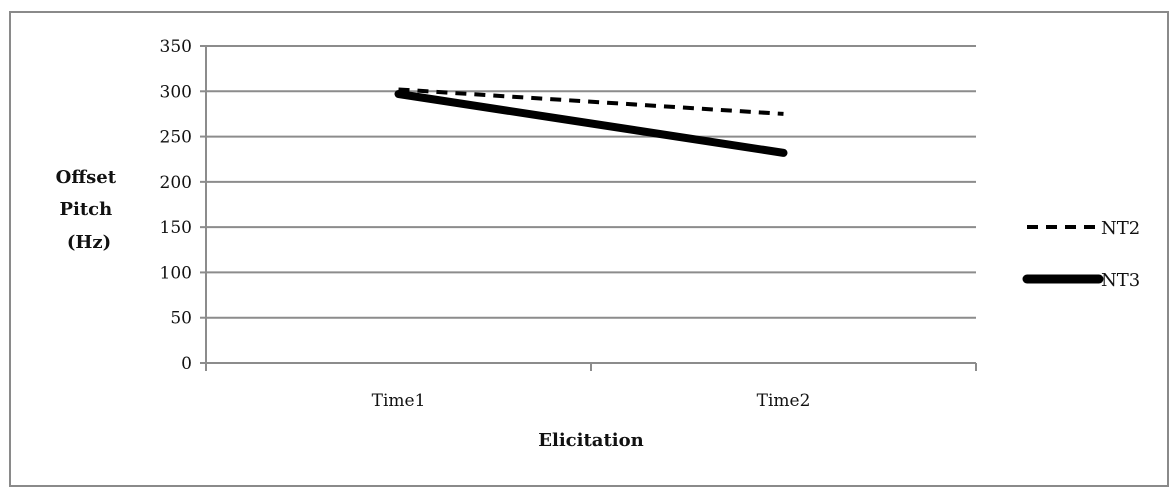  What do you see at coordinates (1120, 228) in the screenshot?
I see `legend-label-nt2: NT2` at bounding box center [1120, 228].